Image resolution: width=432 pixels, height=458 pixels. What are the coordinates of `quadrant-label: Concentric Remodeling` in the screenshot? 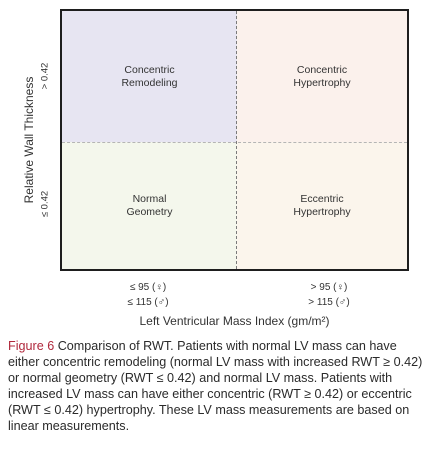 It's located at (149, 76).